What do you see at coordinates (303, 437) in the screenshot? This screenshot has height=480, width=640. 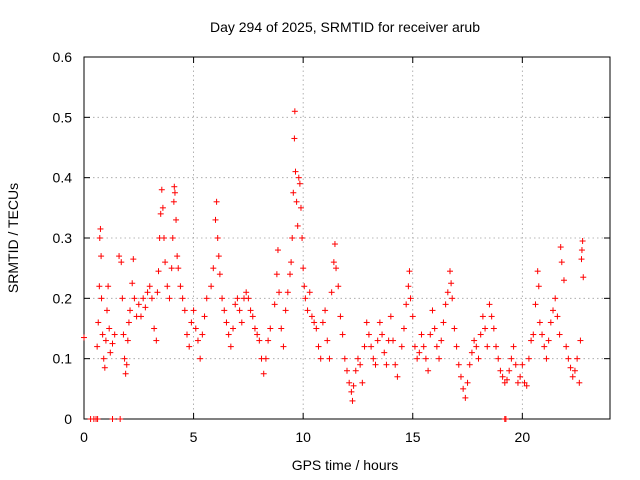 I see `x-tick-label: 10` at bounding box center [303, 437].